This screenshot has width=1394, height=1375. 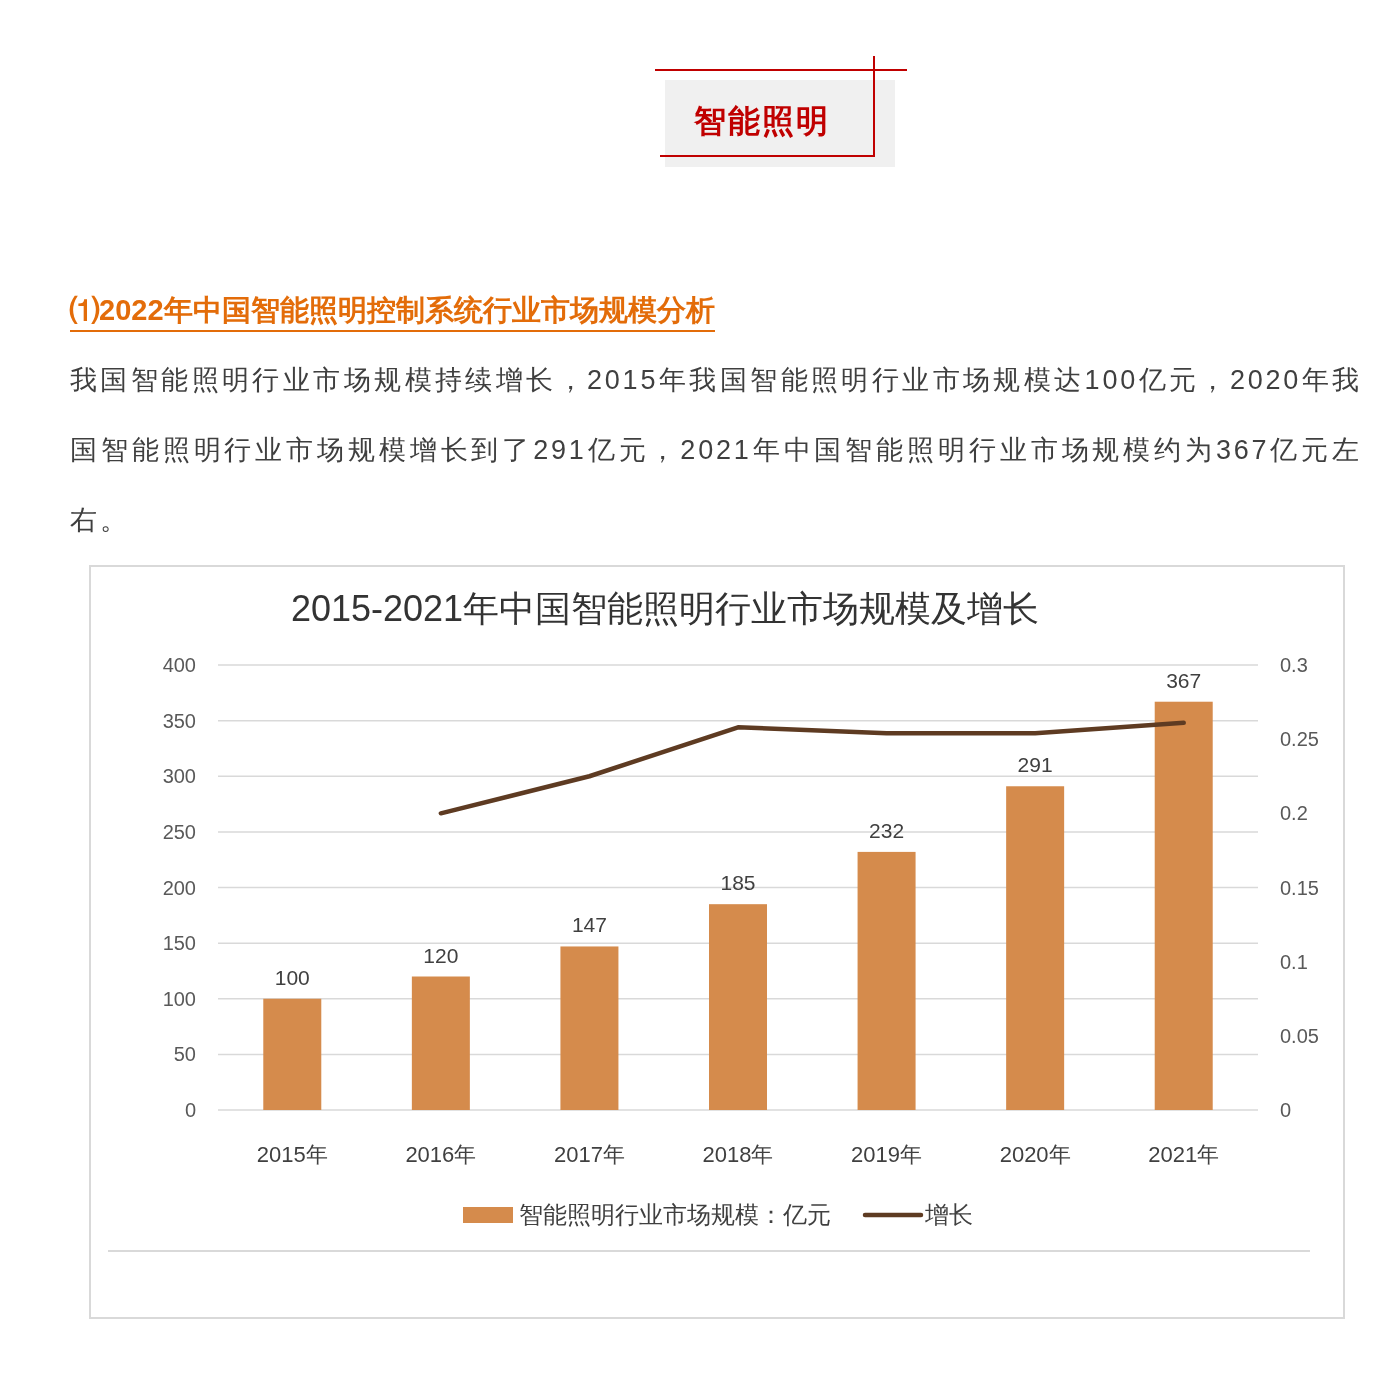 I want to click on y-tick-label: 100, so click(x=179, y=998).